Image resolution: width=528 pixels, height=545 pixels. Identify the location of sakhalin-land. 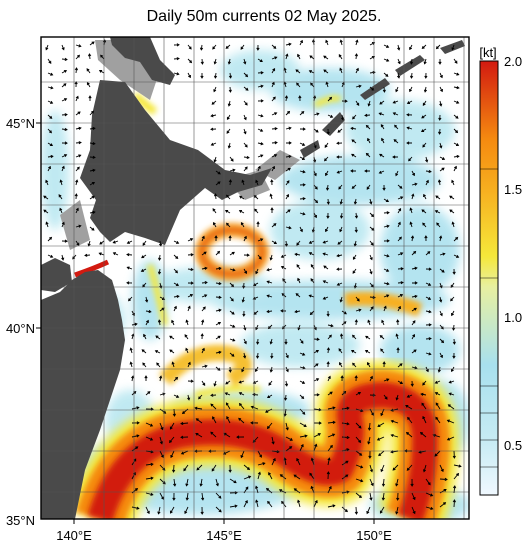
(142, 61).